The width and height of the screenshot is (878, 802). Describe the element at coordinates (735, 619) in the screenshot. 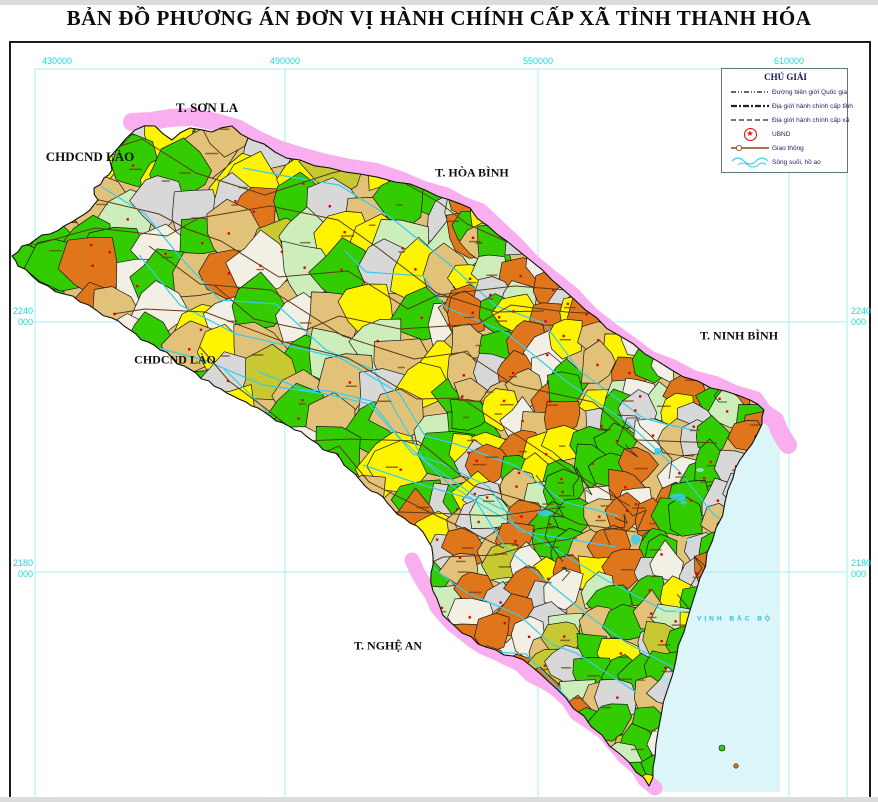

I see `sea-label: VỊNH BẮC BỘ` at that location.